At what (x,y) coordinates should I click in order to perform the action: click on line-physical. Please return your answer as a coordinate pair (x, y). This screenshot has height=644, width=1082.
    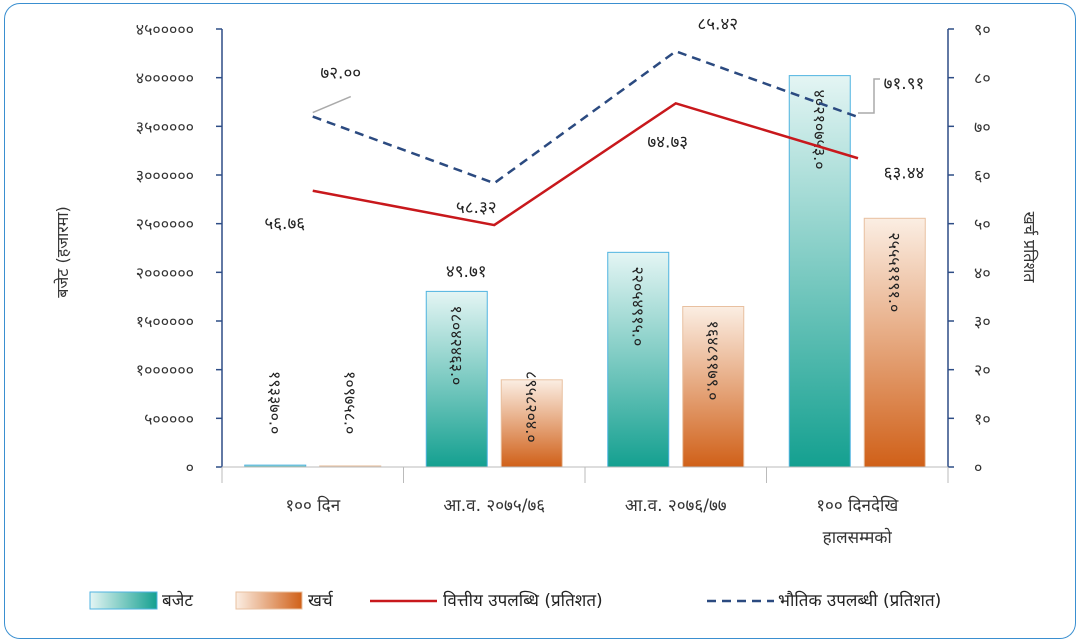
    Looking at the image, I should click on (585, 117).